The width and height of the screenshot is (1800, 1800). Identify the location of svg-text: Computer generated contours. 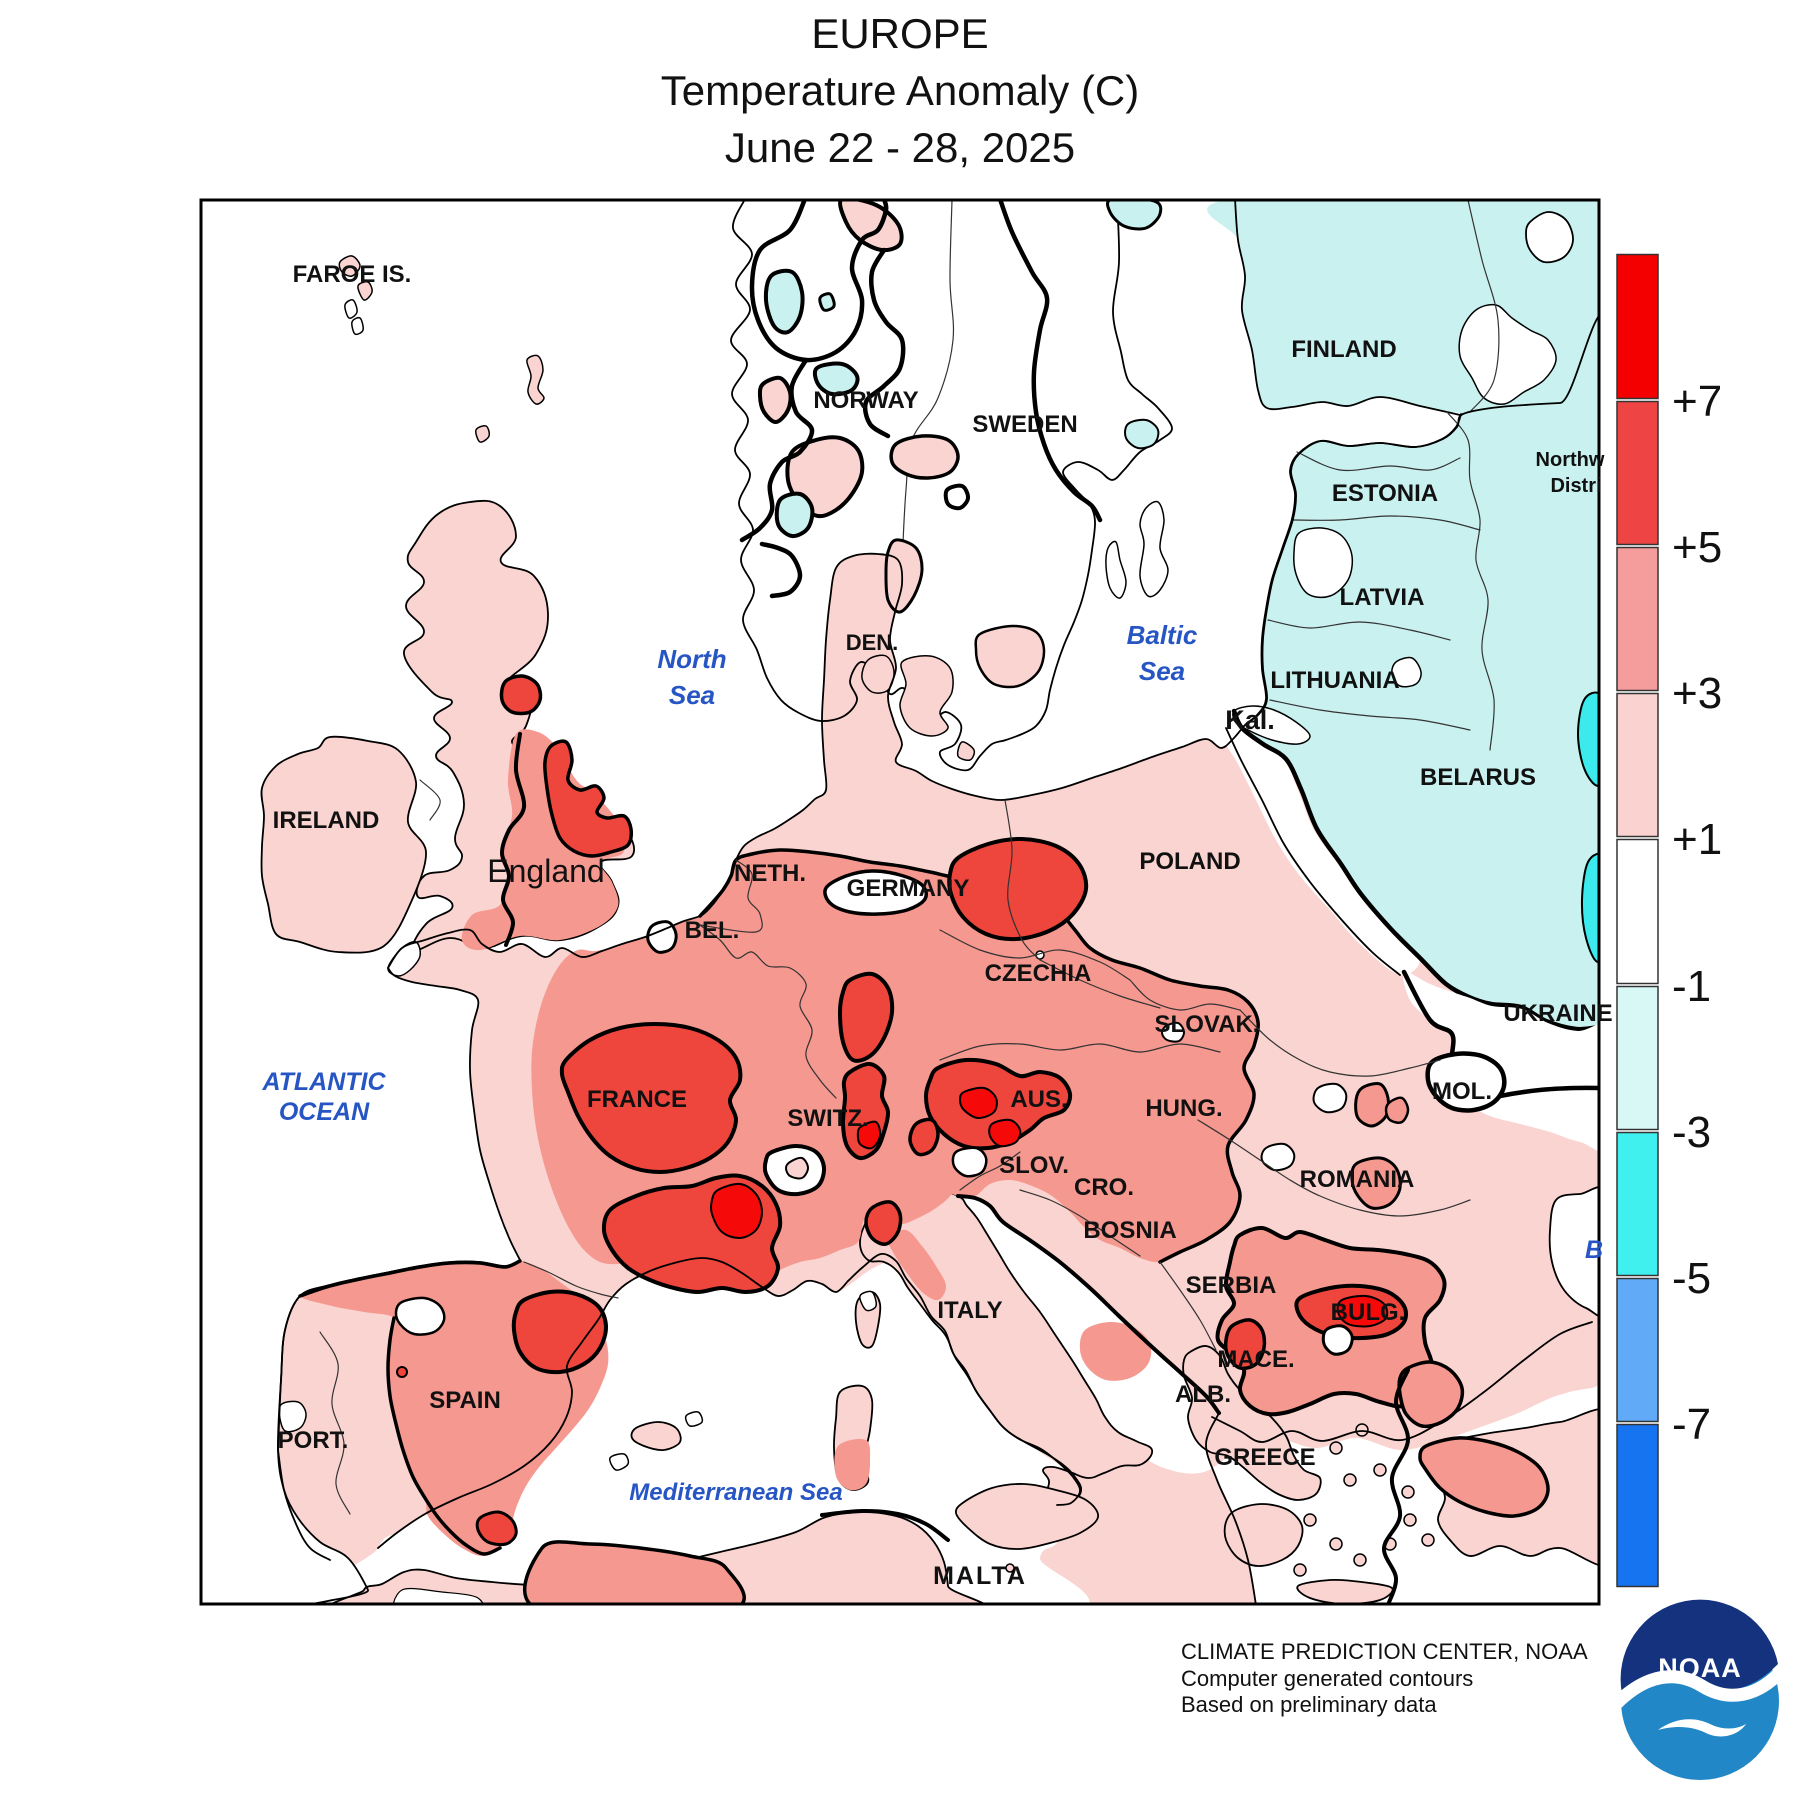
(1327, 1678).